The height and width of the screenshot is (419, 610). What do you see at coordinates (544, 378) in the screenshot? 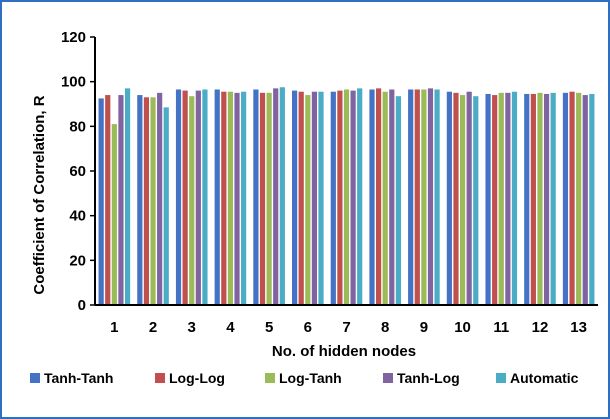
I see `legend-label: Automatic` at bounding box center [544, 378].